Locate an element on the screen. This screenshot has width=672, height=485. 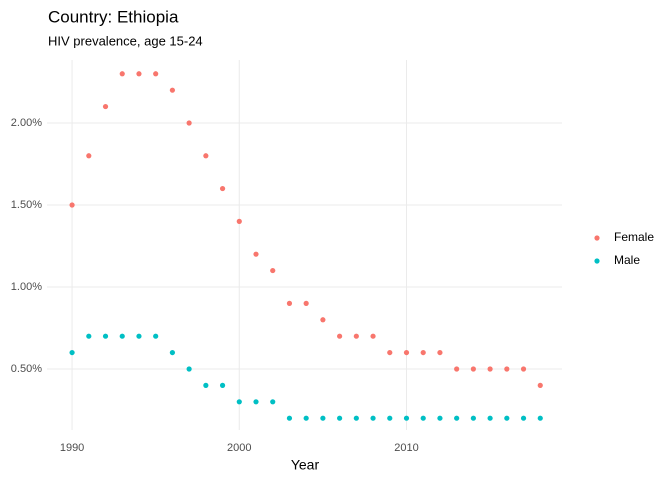
y-tick-label: 2.00% is located at coordinates (26, 123).